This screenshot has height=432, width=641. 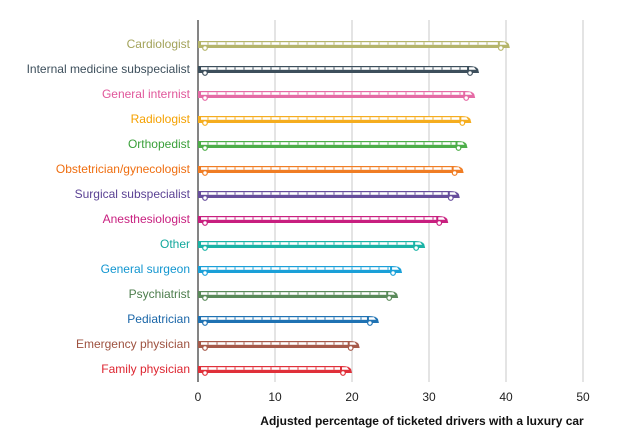 What do you see at coordinates (352, 397) in the screenshot?
I see `x-tick-label-20: 20` at bounding box center [352, 397].